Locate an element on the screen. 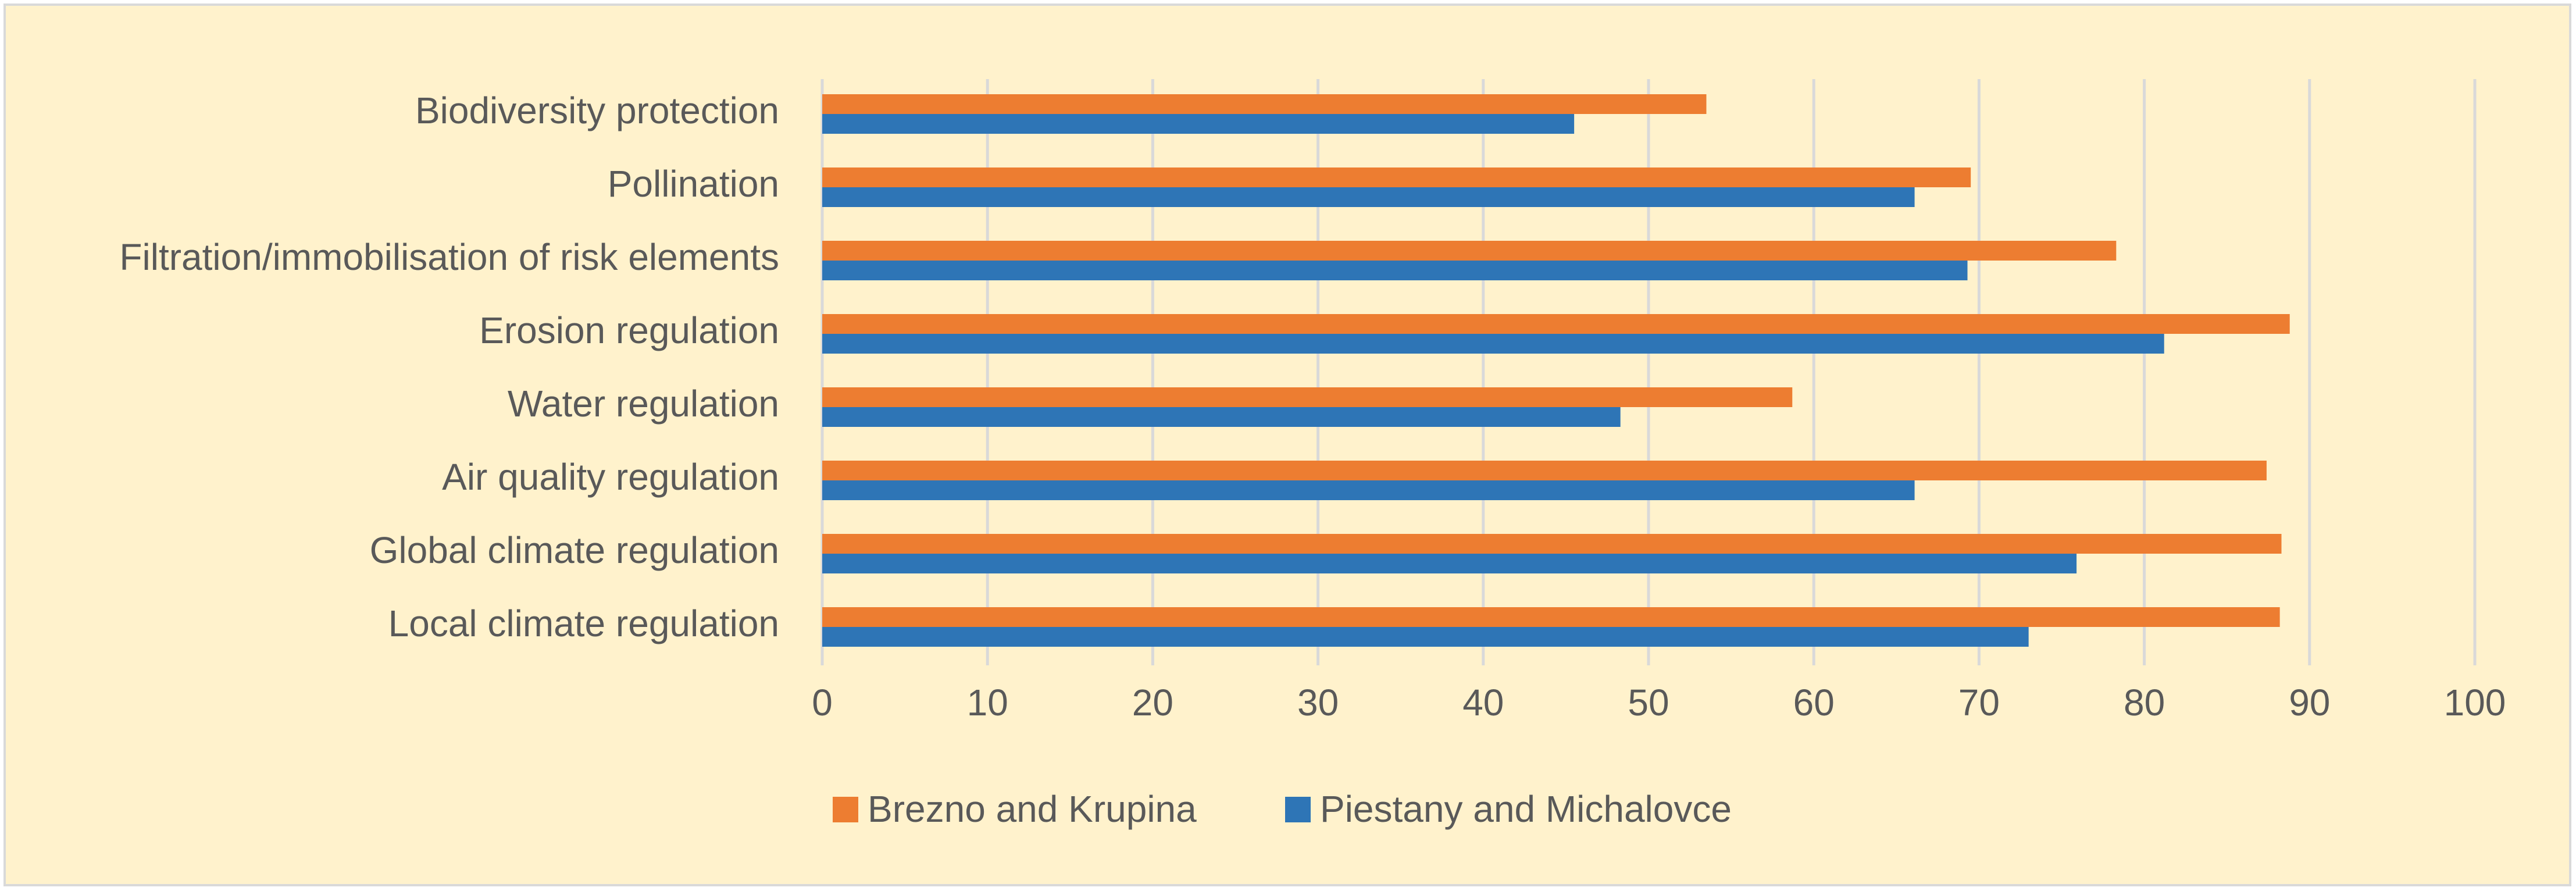 The width and height of the screenshot is (2576, 891). x-axis-tick-labels: 0 10 20 30 40 50 60 70 80 90 100 is located at coordinates (1659, 703).